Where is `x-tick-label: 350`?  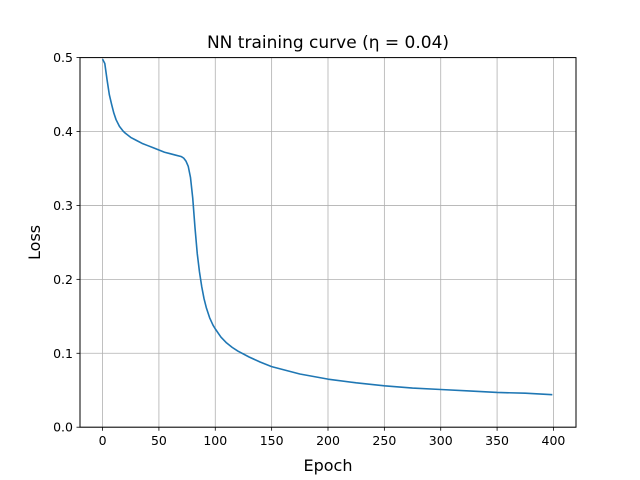
x-tick-label: 350 is located at coordinates (497, 440).